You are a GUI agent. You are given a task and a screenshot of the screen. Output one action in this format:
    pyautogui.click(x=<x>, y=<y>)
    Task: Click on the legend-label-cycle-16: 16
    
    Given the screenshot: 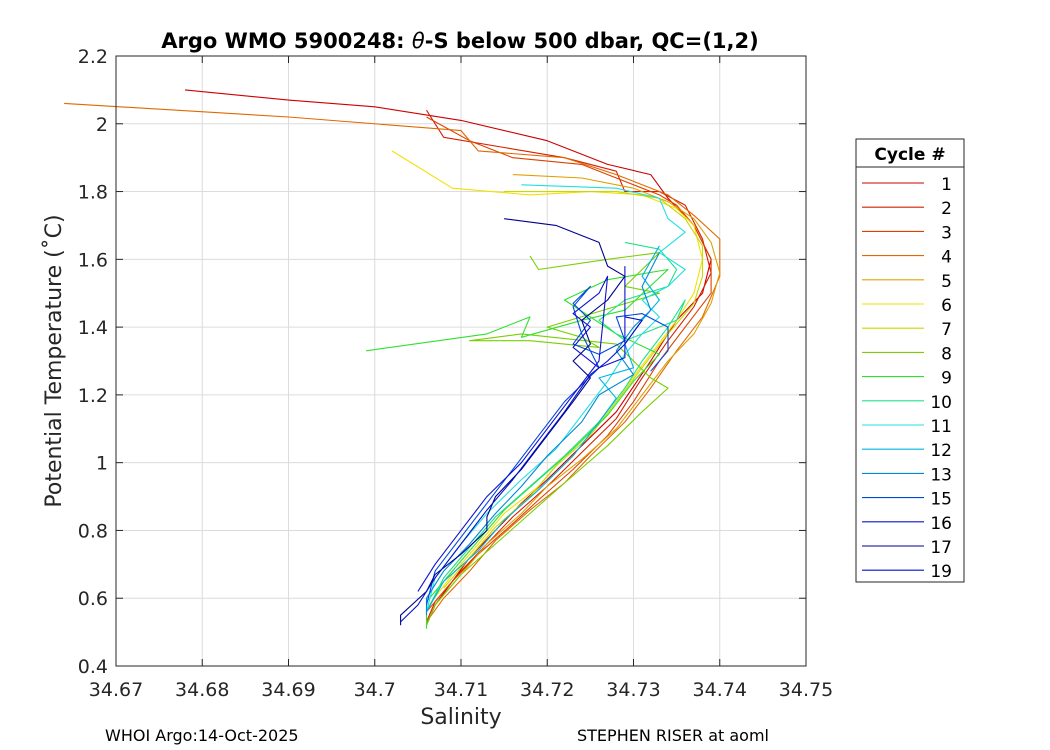 What is the action you would take?
    pyautogui.click(x=941, y=524)
    